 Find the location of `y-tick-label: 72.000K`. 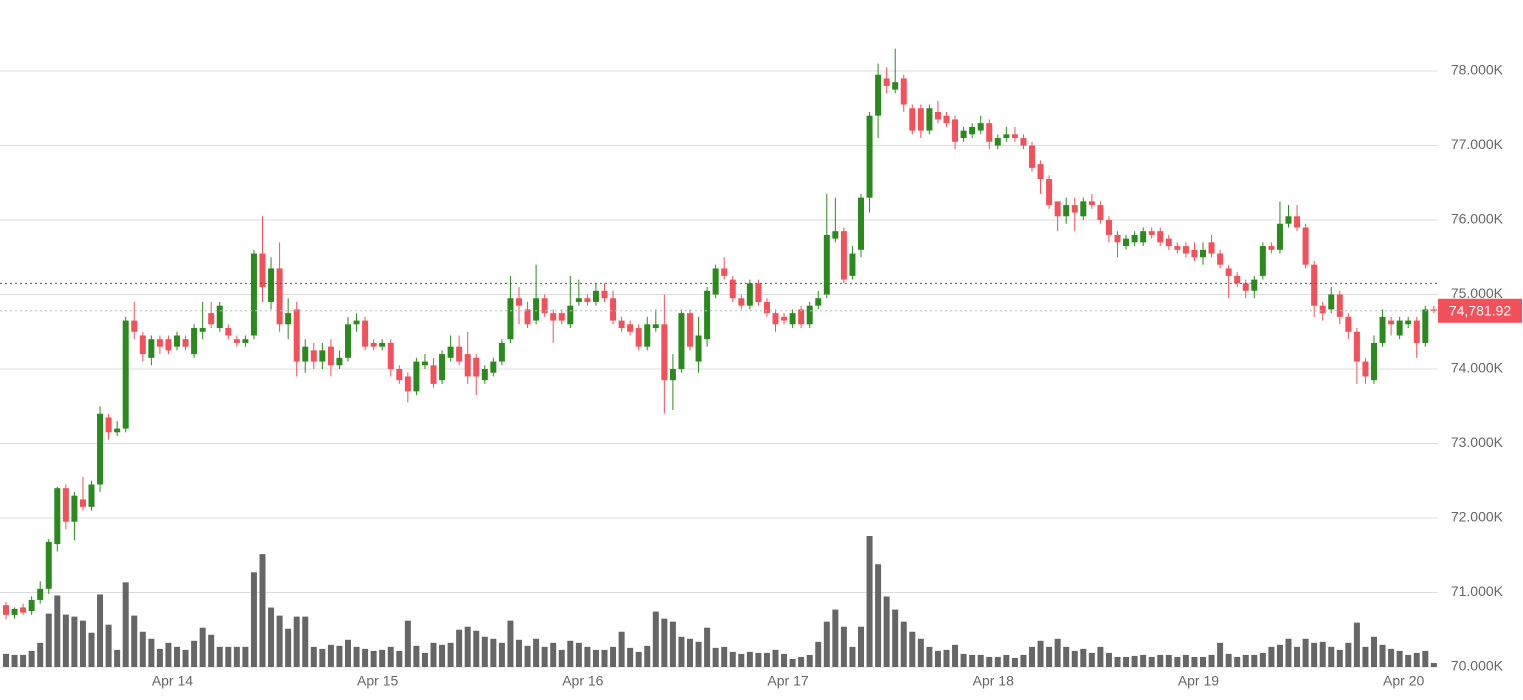

y-tick-label: 72.000K is located at coordinates (1477, 517).